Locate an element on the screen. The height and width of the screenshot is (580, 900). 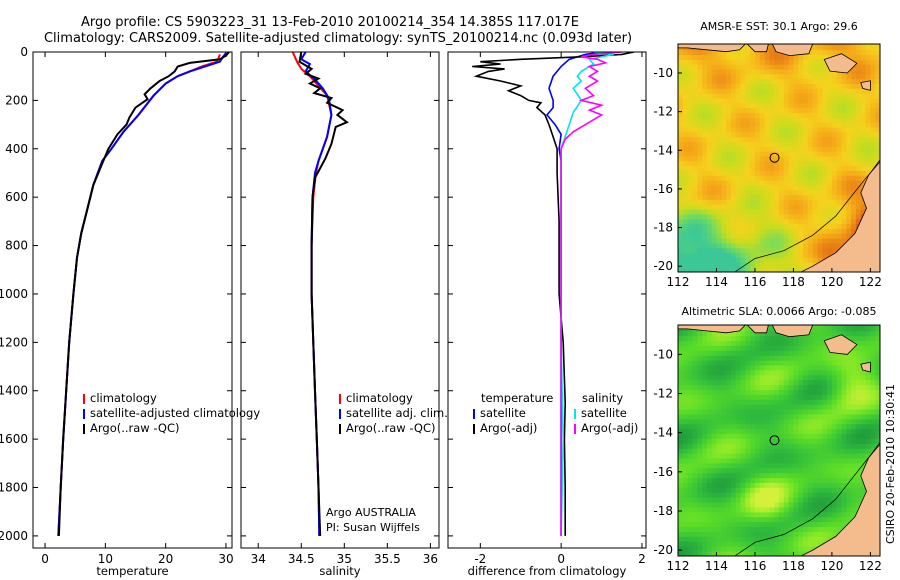
difference-xtick-label: 0 is located at coordinates (561, 559).